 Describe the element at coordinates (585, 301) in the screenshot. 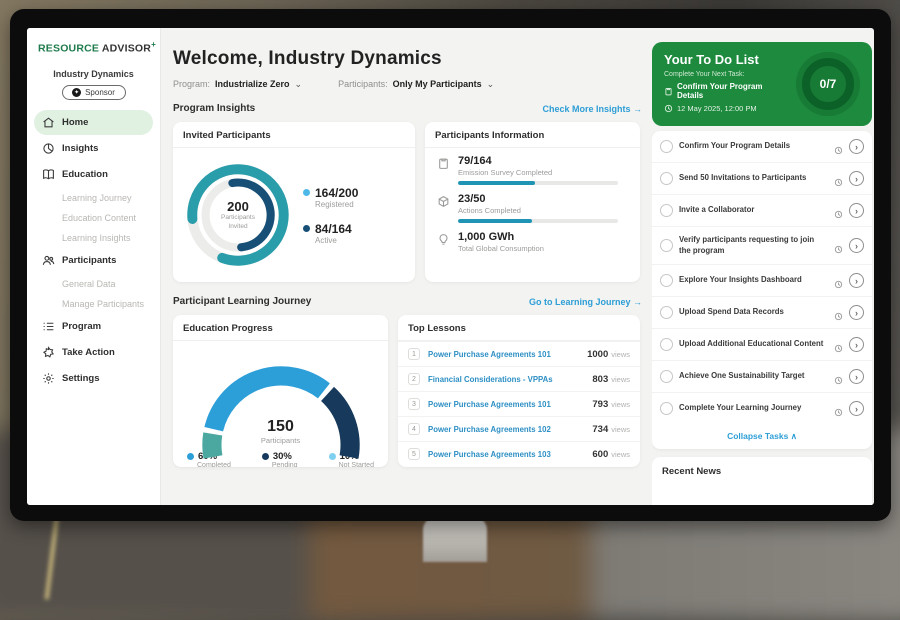

I see `go-to-learning-journey-link: Go to Learning Journey →` at that location.